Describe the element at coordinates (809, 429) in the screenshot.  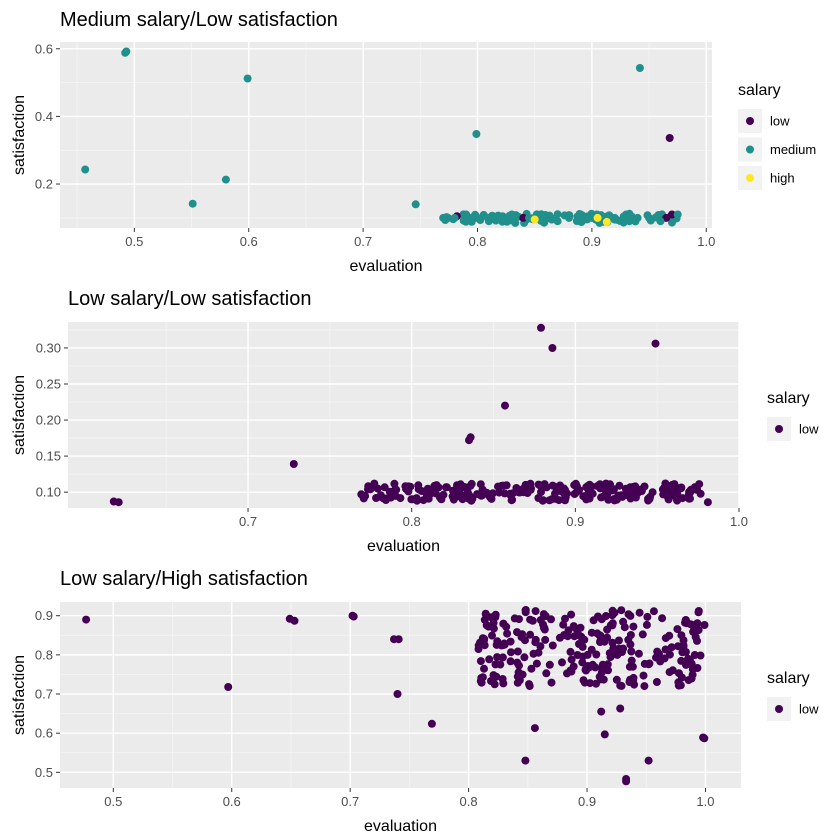
I see `legend-label: low` at that location.